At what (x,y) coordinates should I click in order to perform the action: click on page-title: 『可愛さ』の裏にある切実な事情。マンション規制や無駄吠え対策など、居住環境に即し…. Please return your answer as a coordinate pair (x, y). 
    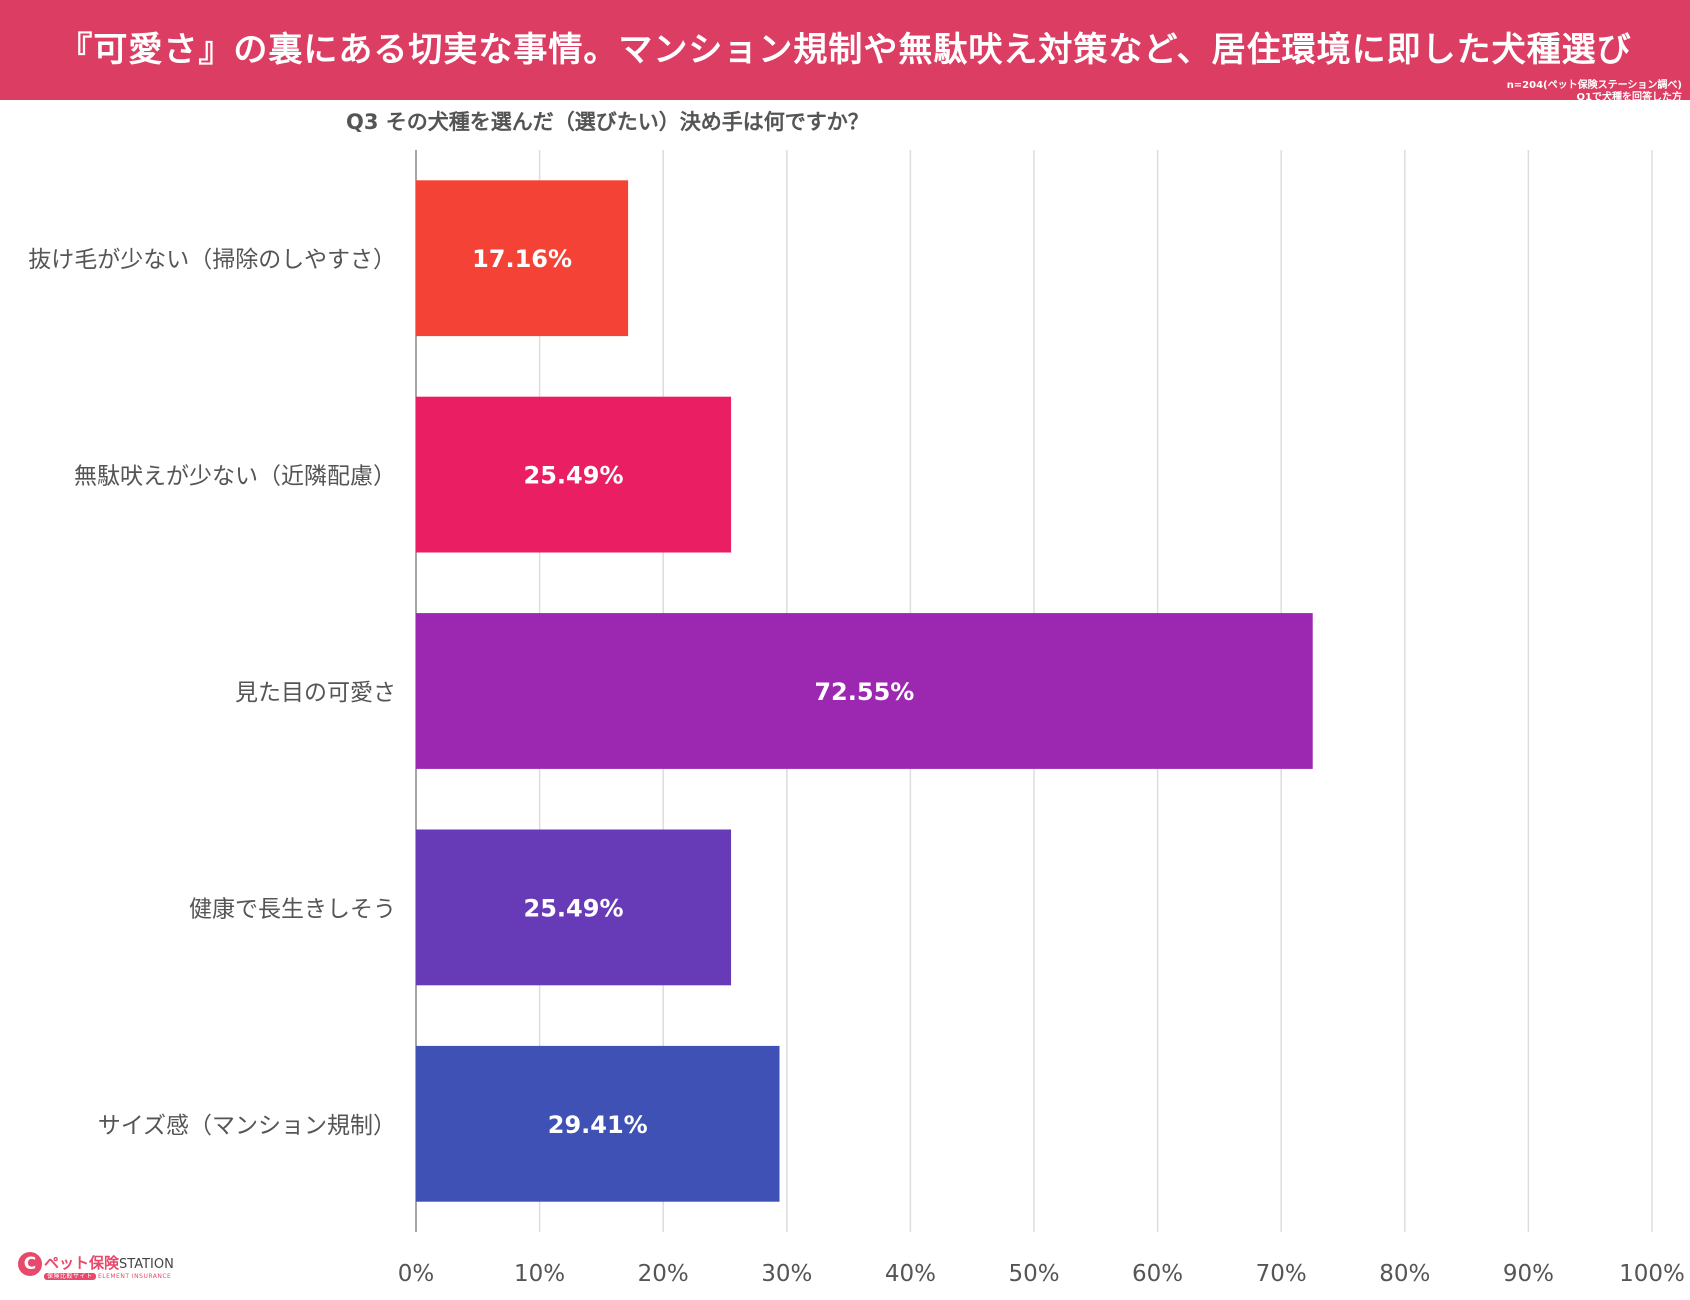
    Looking at the image, I should click on (845, 50).